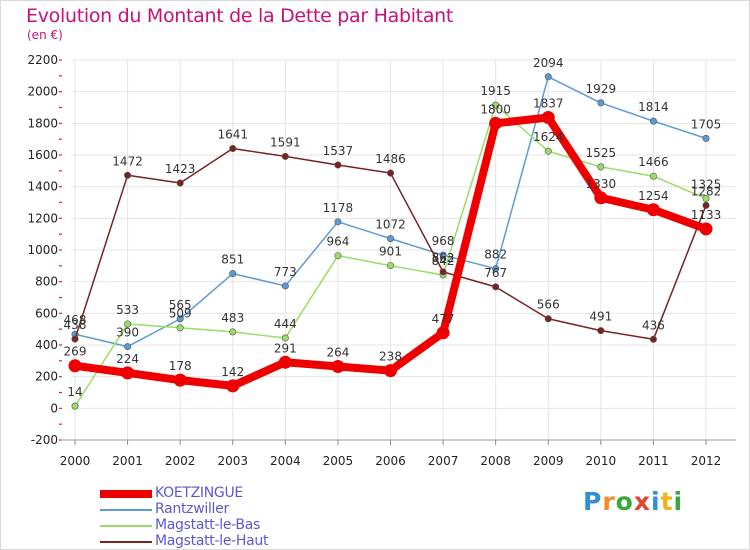  What do you see at coordinates (390, 225) in the screenshot?
I see `data-label-rantzwiller: 1072` at bounding box center [390, 225].